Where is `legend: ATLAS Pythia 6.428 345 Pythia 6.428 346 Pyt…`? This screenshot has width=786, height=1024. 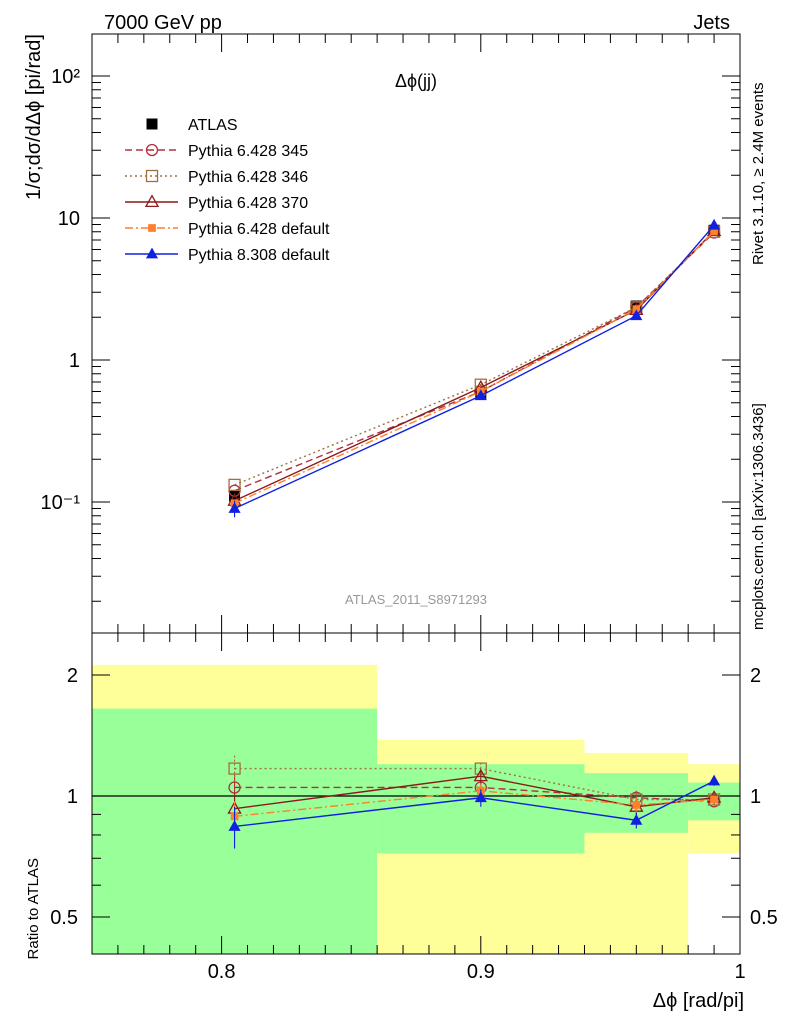
legend: ATLAS Pythia 6.428 345 Pythia 6.428 346 Pyt… is located at coordinates (227, 190).